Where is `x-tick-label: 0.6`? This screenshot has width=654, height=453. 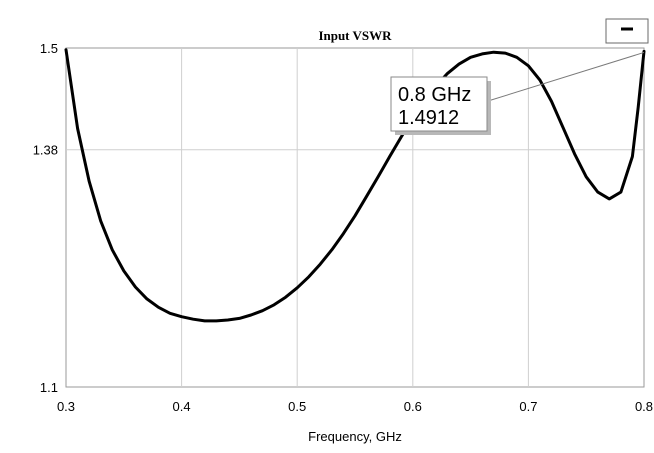
x-tick-label: 0.6 is located at coordinates (413, 406).